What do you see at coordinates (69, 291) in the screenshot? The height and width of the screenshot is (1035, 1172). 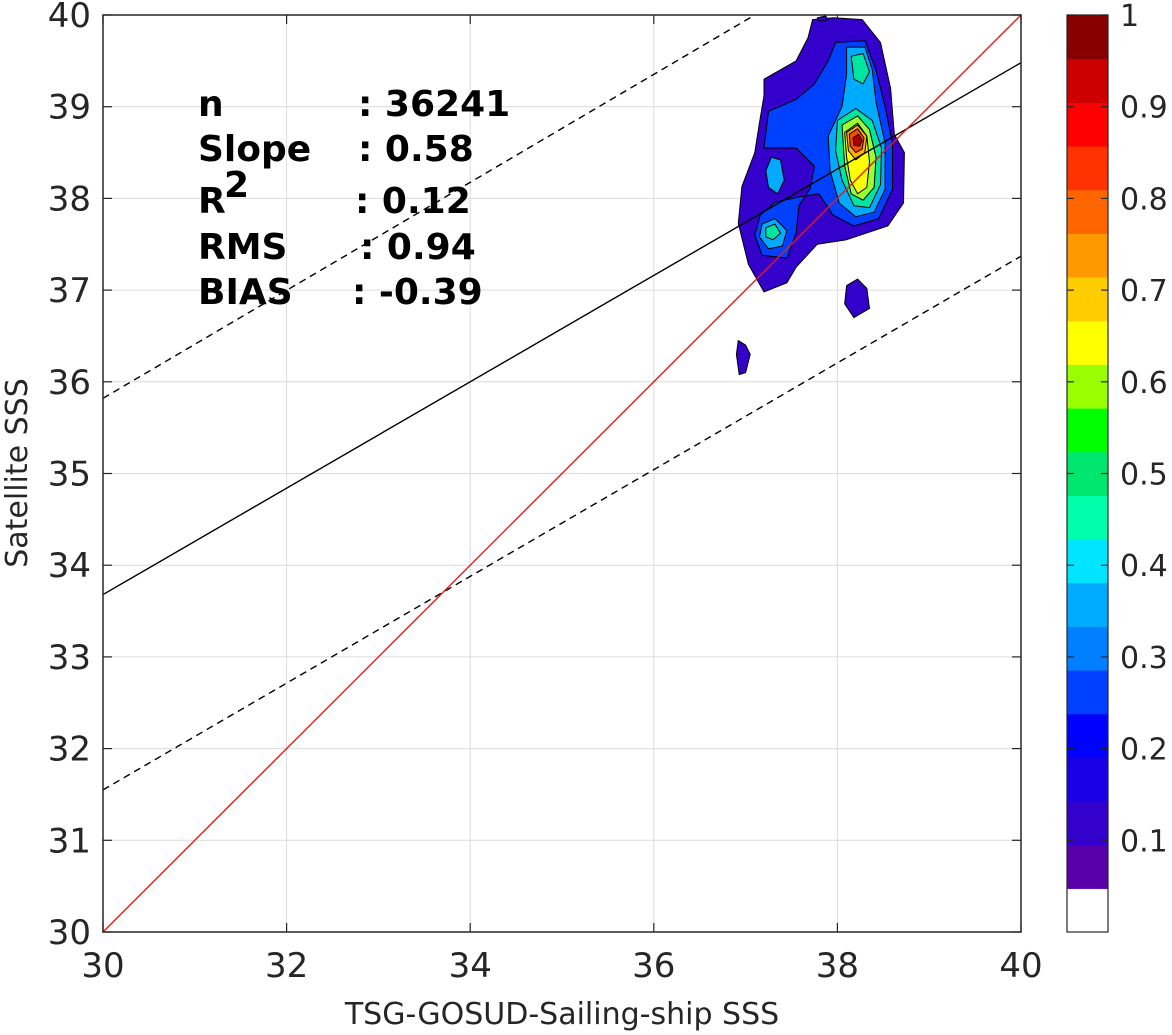 I see `y-tick-label: 37` at bounding box center [69, 291].